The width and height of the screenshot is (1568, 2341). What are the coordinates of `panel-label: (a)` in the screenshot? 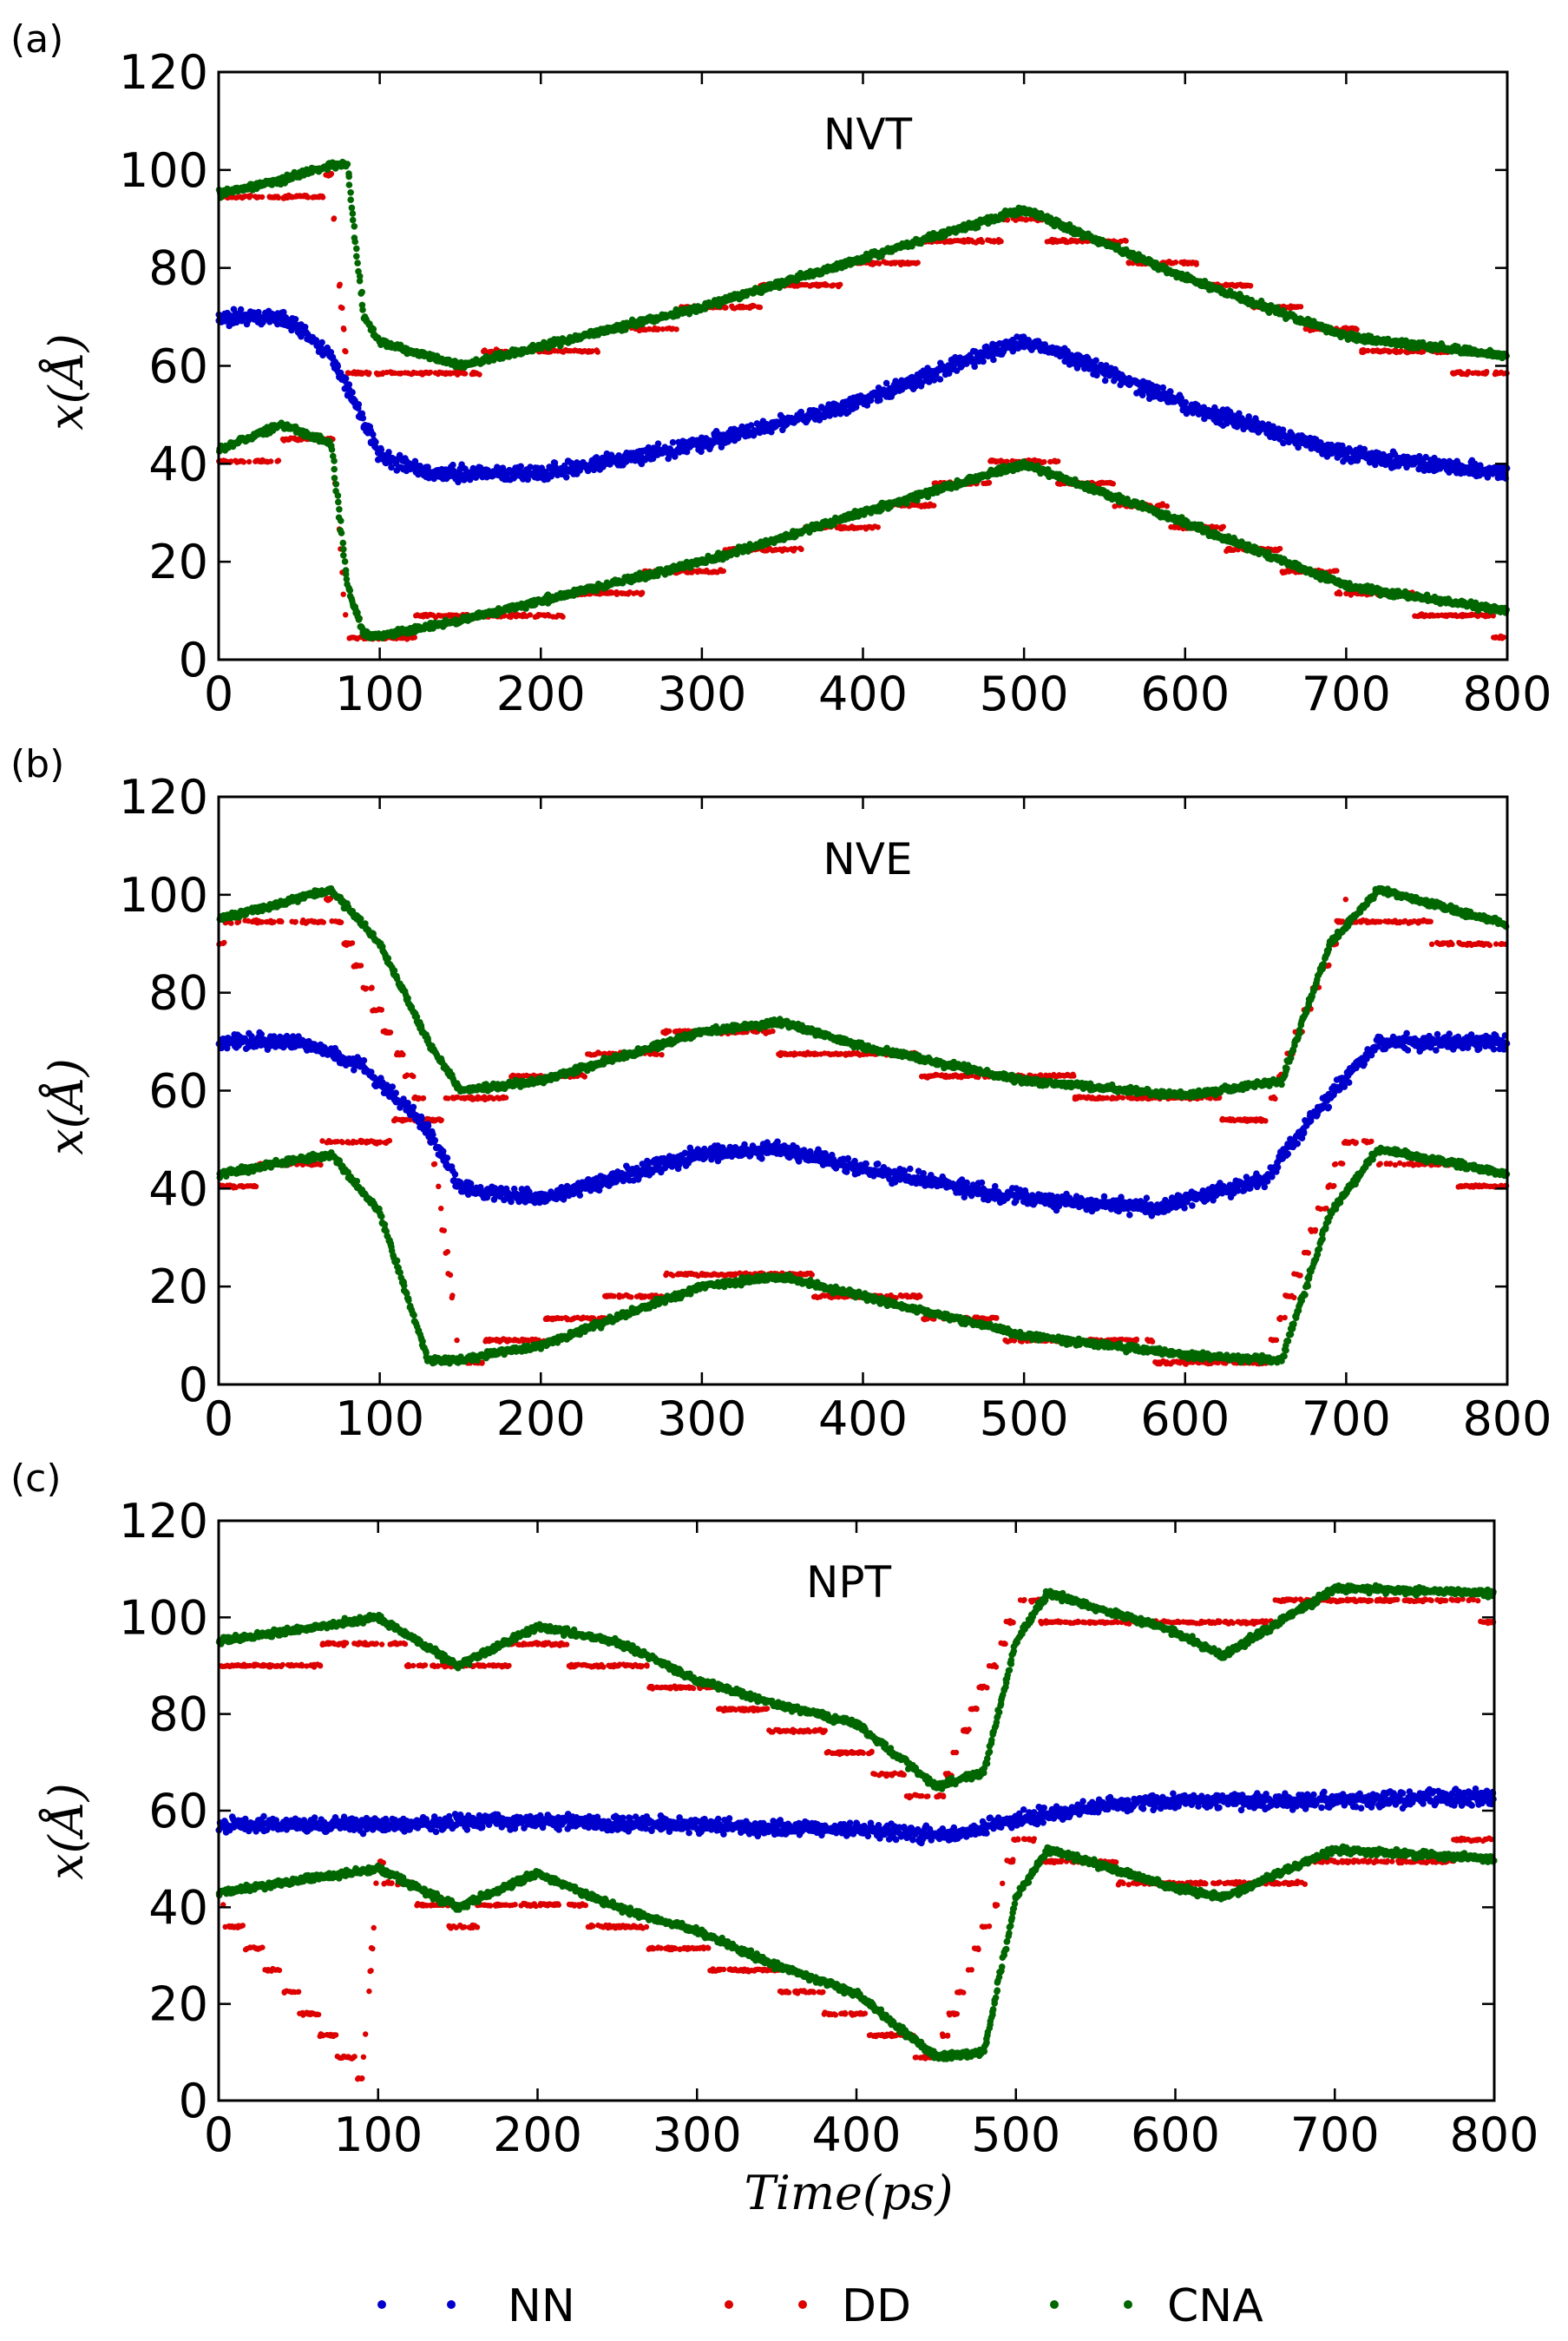 It's located at (36, 40).